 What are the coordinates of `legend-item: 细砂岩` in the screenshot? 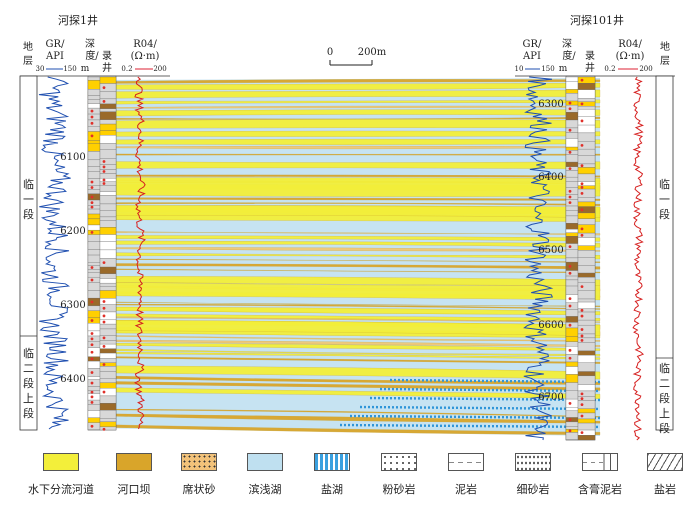 It's located at (533, 483).